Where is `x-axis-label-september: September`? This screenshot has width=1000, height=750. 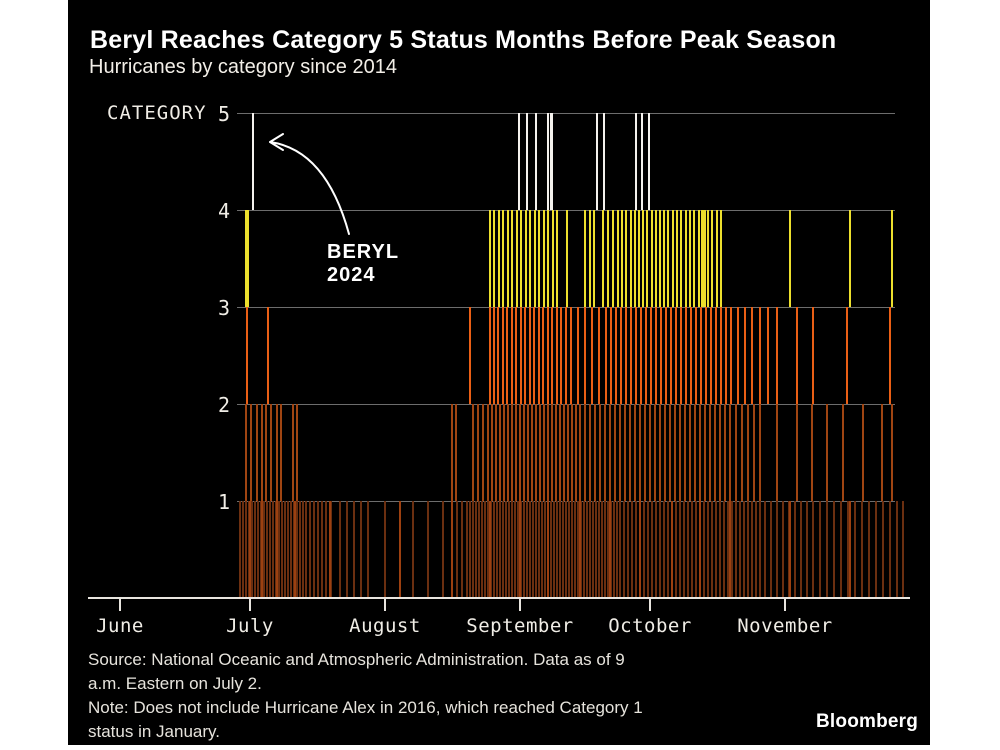
x-axis-label-september: September is located at coordinates (520, 626).